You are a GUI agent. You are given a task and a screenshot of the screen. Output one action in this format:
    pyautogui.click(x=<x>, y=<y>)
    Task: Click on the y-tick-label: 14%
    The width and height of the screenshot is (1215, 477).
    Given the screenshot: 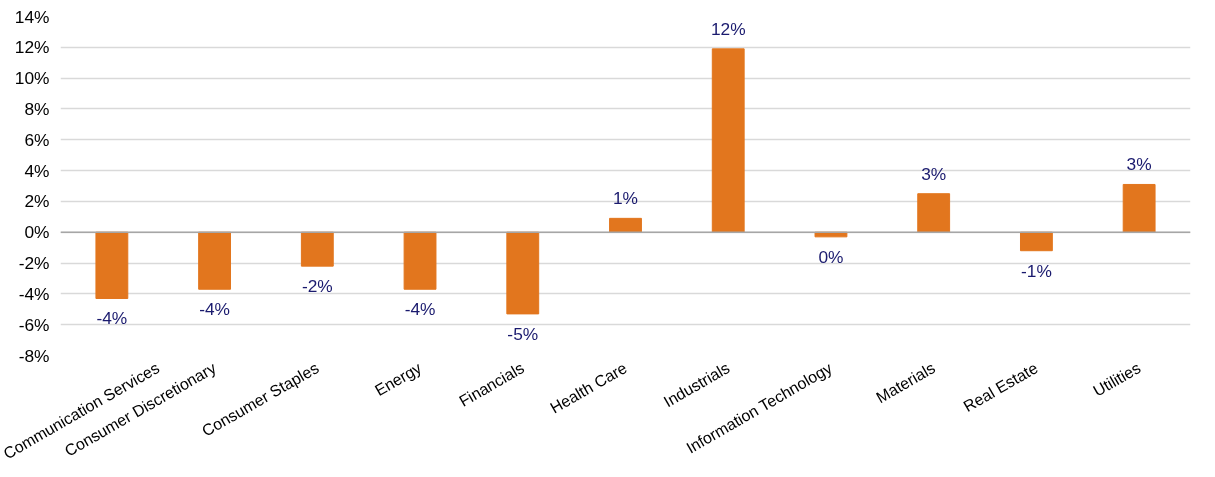 What is the action you would take?
    pyautogui.click(x=32, y=16)
    